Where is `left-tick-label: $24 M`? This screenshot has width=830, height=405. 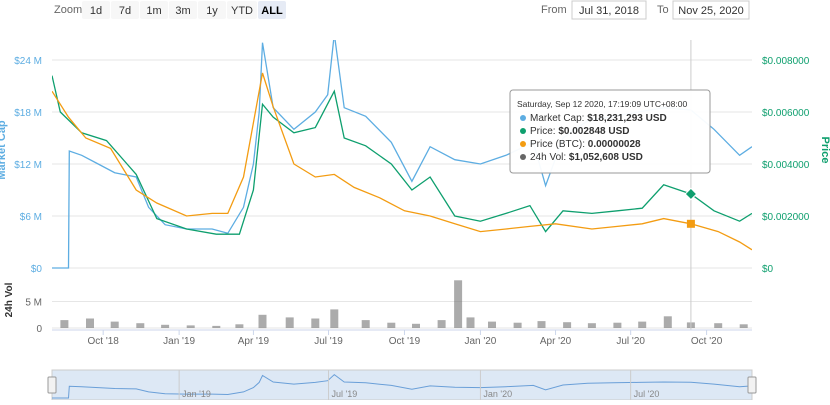 left-tick-label: $24 M is located at coordinates (28, 61).